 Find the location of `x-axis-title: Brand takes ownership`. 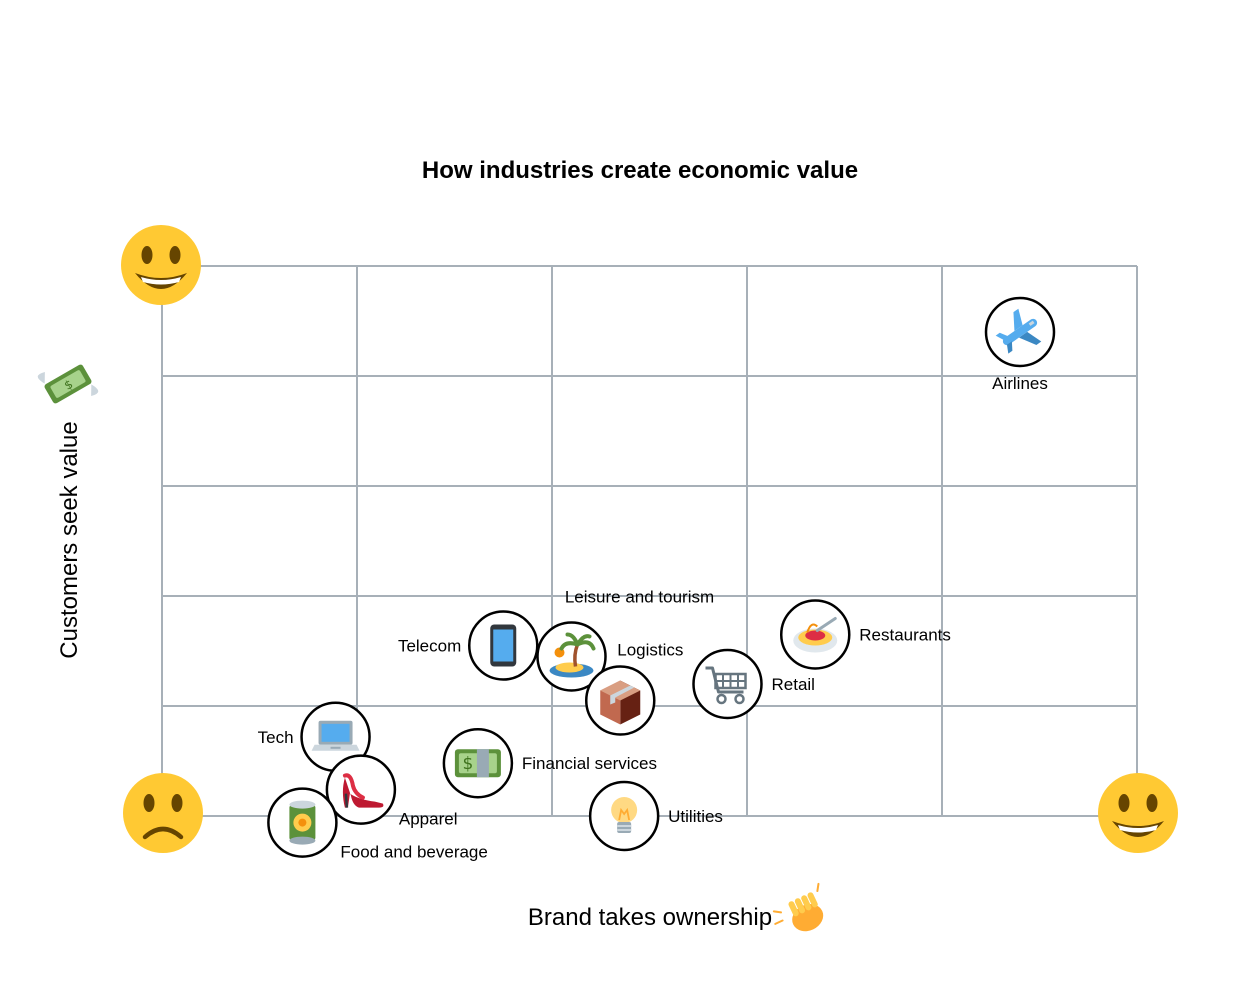

x-axis-title: Brand takes ownership is located at coordinates (676, 907).